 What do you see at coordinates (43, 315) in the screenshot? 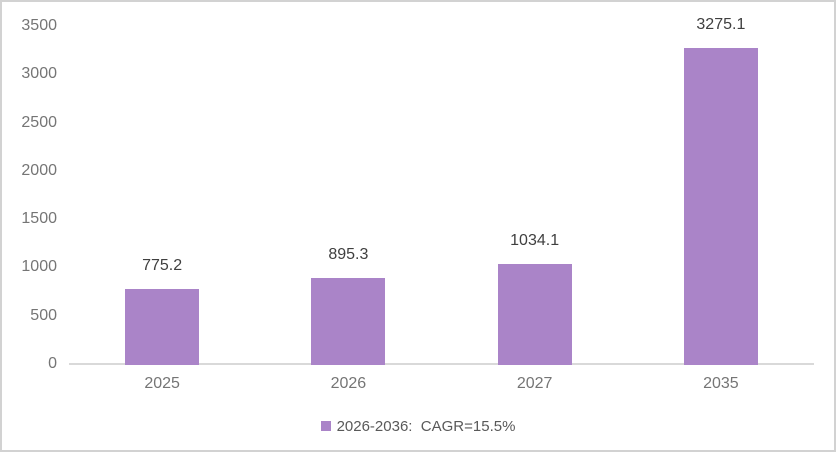
I see `y-axis-tick-label: 500` at bounding box center [43, 315].